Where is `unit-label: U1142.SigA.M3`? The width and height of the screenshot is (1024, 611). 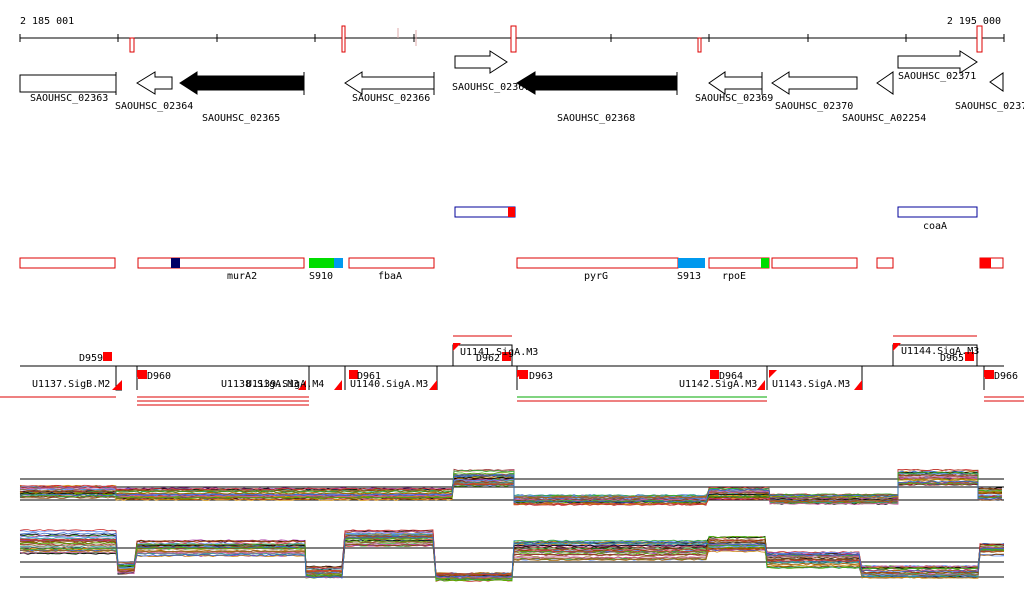
unit-label: U1142.SigA.M3 is located at coordinates (718, 384).